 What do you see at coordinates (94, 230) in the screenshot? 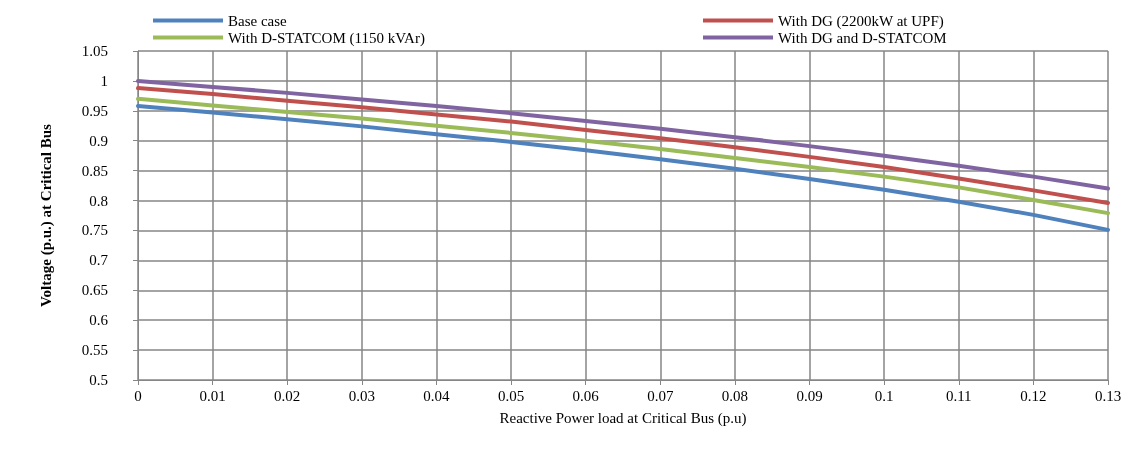
I see `y-tick-label: 0.75` at bounding box center [94, 230].